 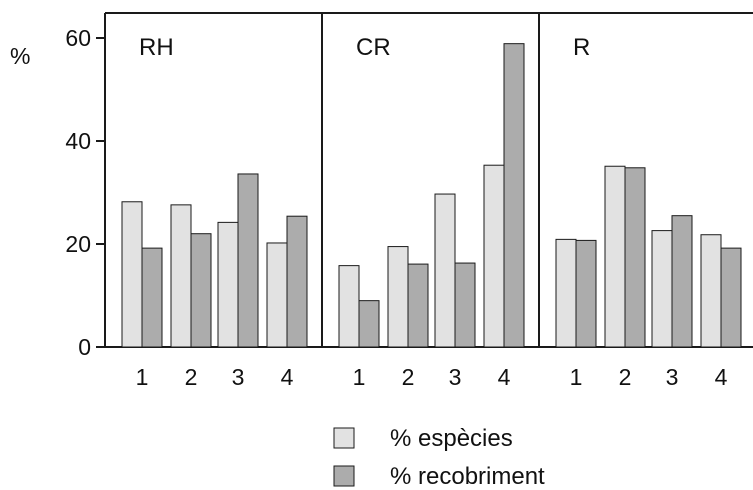 I want to click on y-unit-label: %, so click(x=20, y=56).